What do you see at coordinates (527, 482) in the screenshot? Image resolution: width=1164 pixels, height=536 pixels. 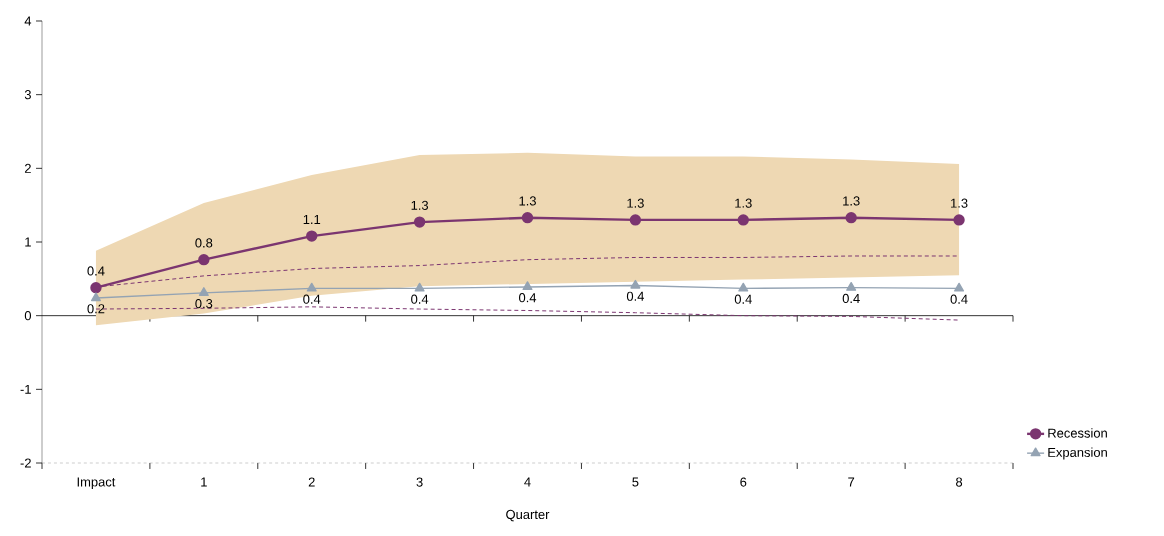 I see `x-tick-label: 4` at bounding box center [527, 482].